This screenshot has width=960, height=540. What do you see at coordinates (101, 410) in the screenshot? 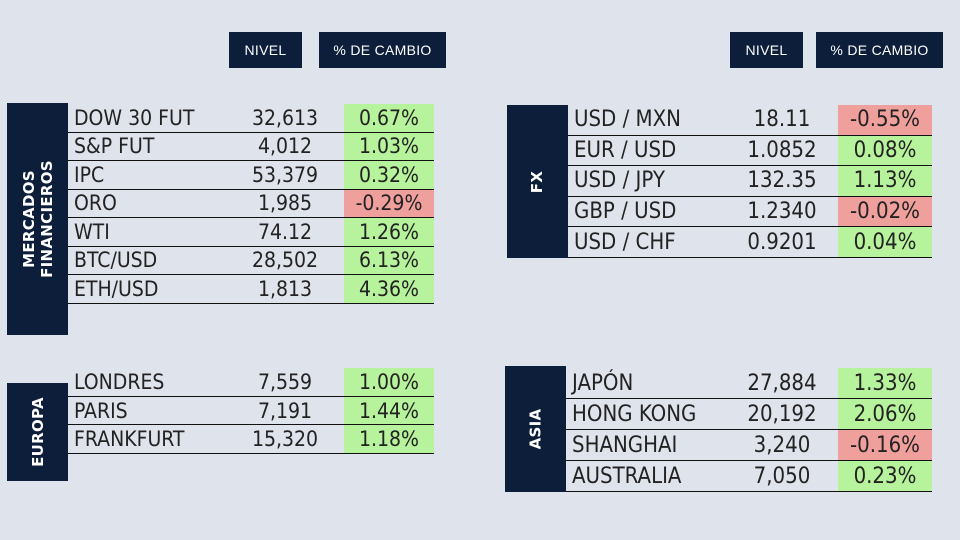
I see `instrument-name: PARIS` at bounding box center [101, 410].